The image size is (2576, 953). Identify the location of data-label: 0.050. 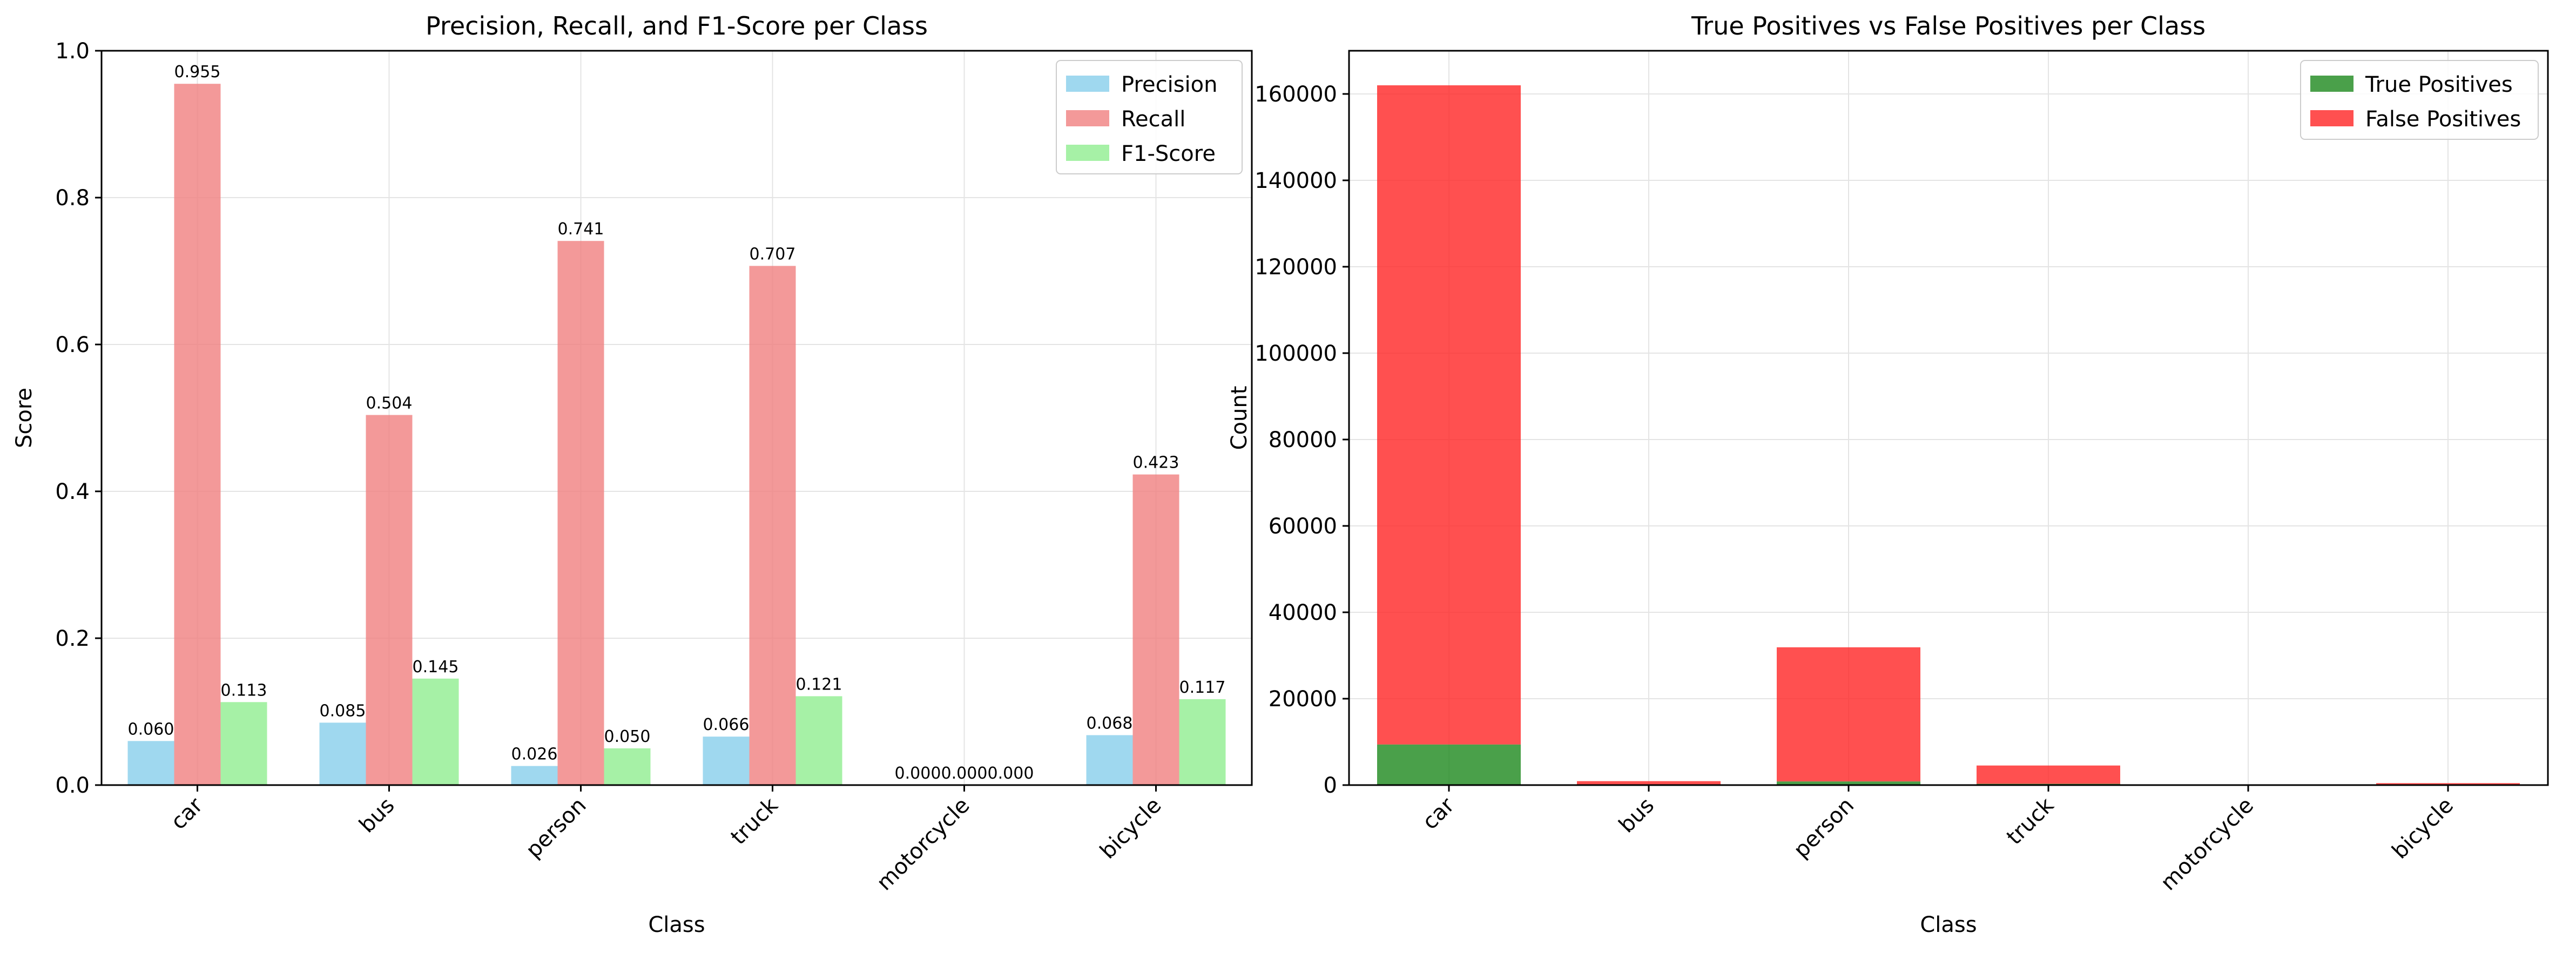
(627, 736).